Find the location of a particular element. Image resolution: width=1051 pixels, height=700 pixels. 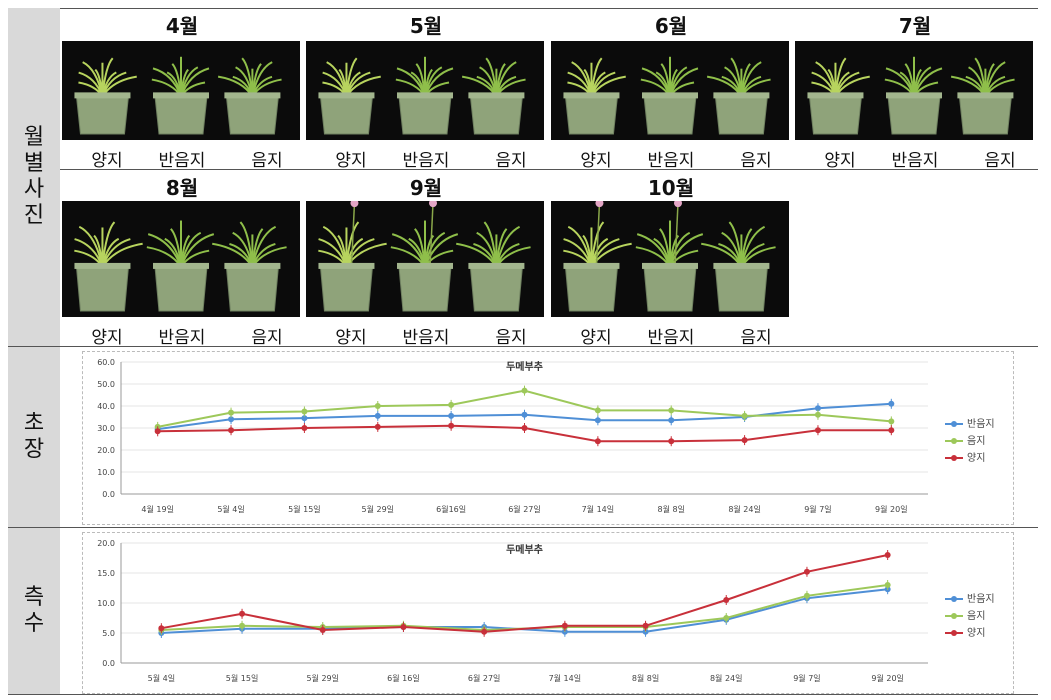

height-sidebar: 초장 is located at coordinates (34, 437).